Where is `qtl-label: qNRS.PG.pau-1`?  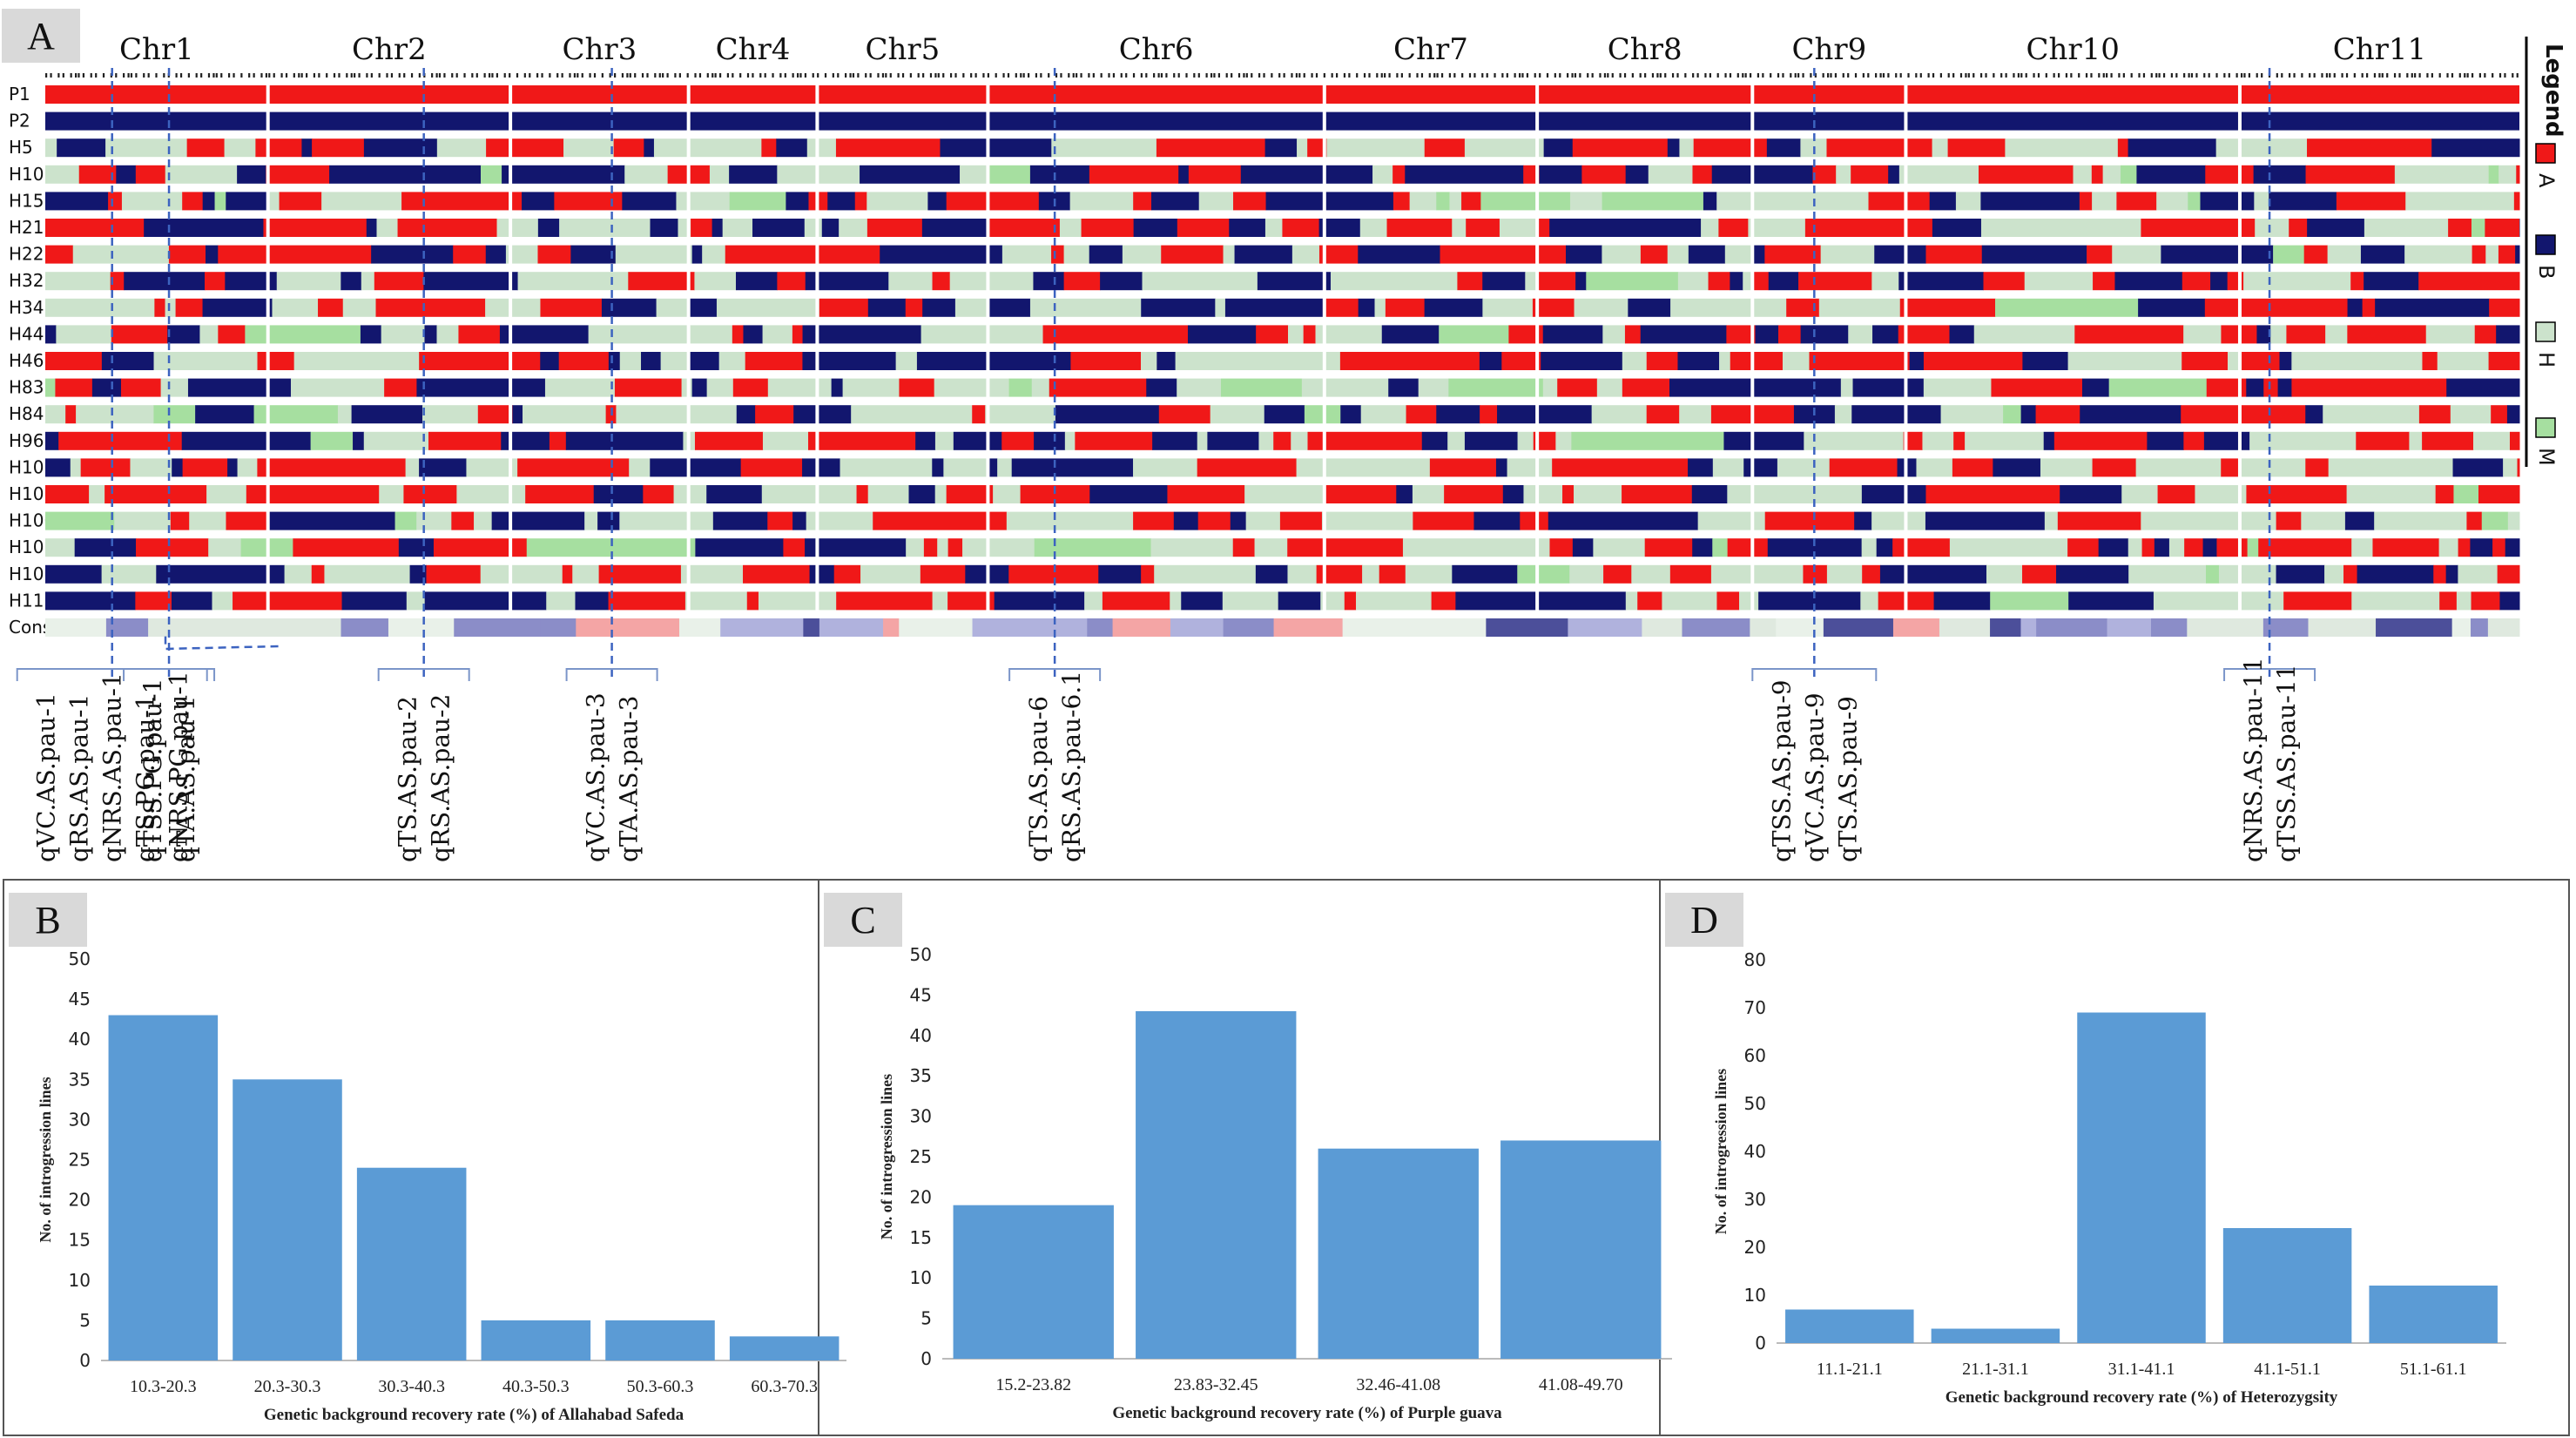 qtl-label: qNRS.PG.pau-1 is located at coordinates (179, 766).